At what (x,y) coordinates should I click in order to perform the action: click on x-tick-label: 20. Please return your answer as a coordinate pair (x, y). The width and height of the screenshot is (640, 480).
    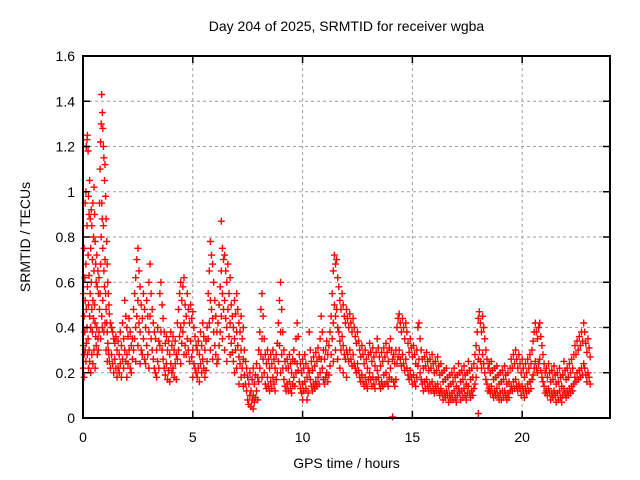
    Looking at the image, I should click on (522, 437).